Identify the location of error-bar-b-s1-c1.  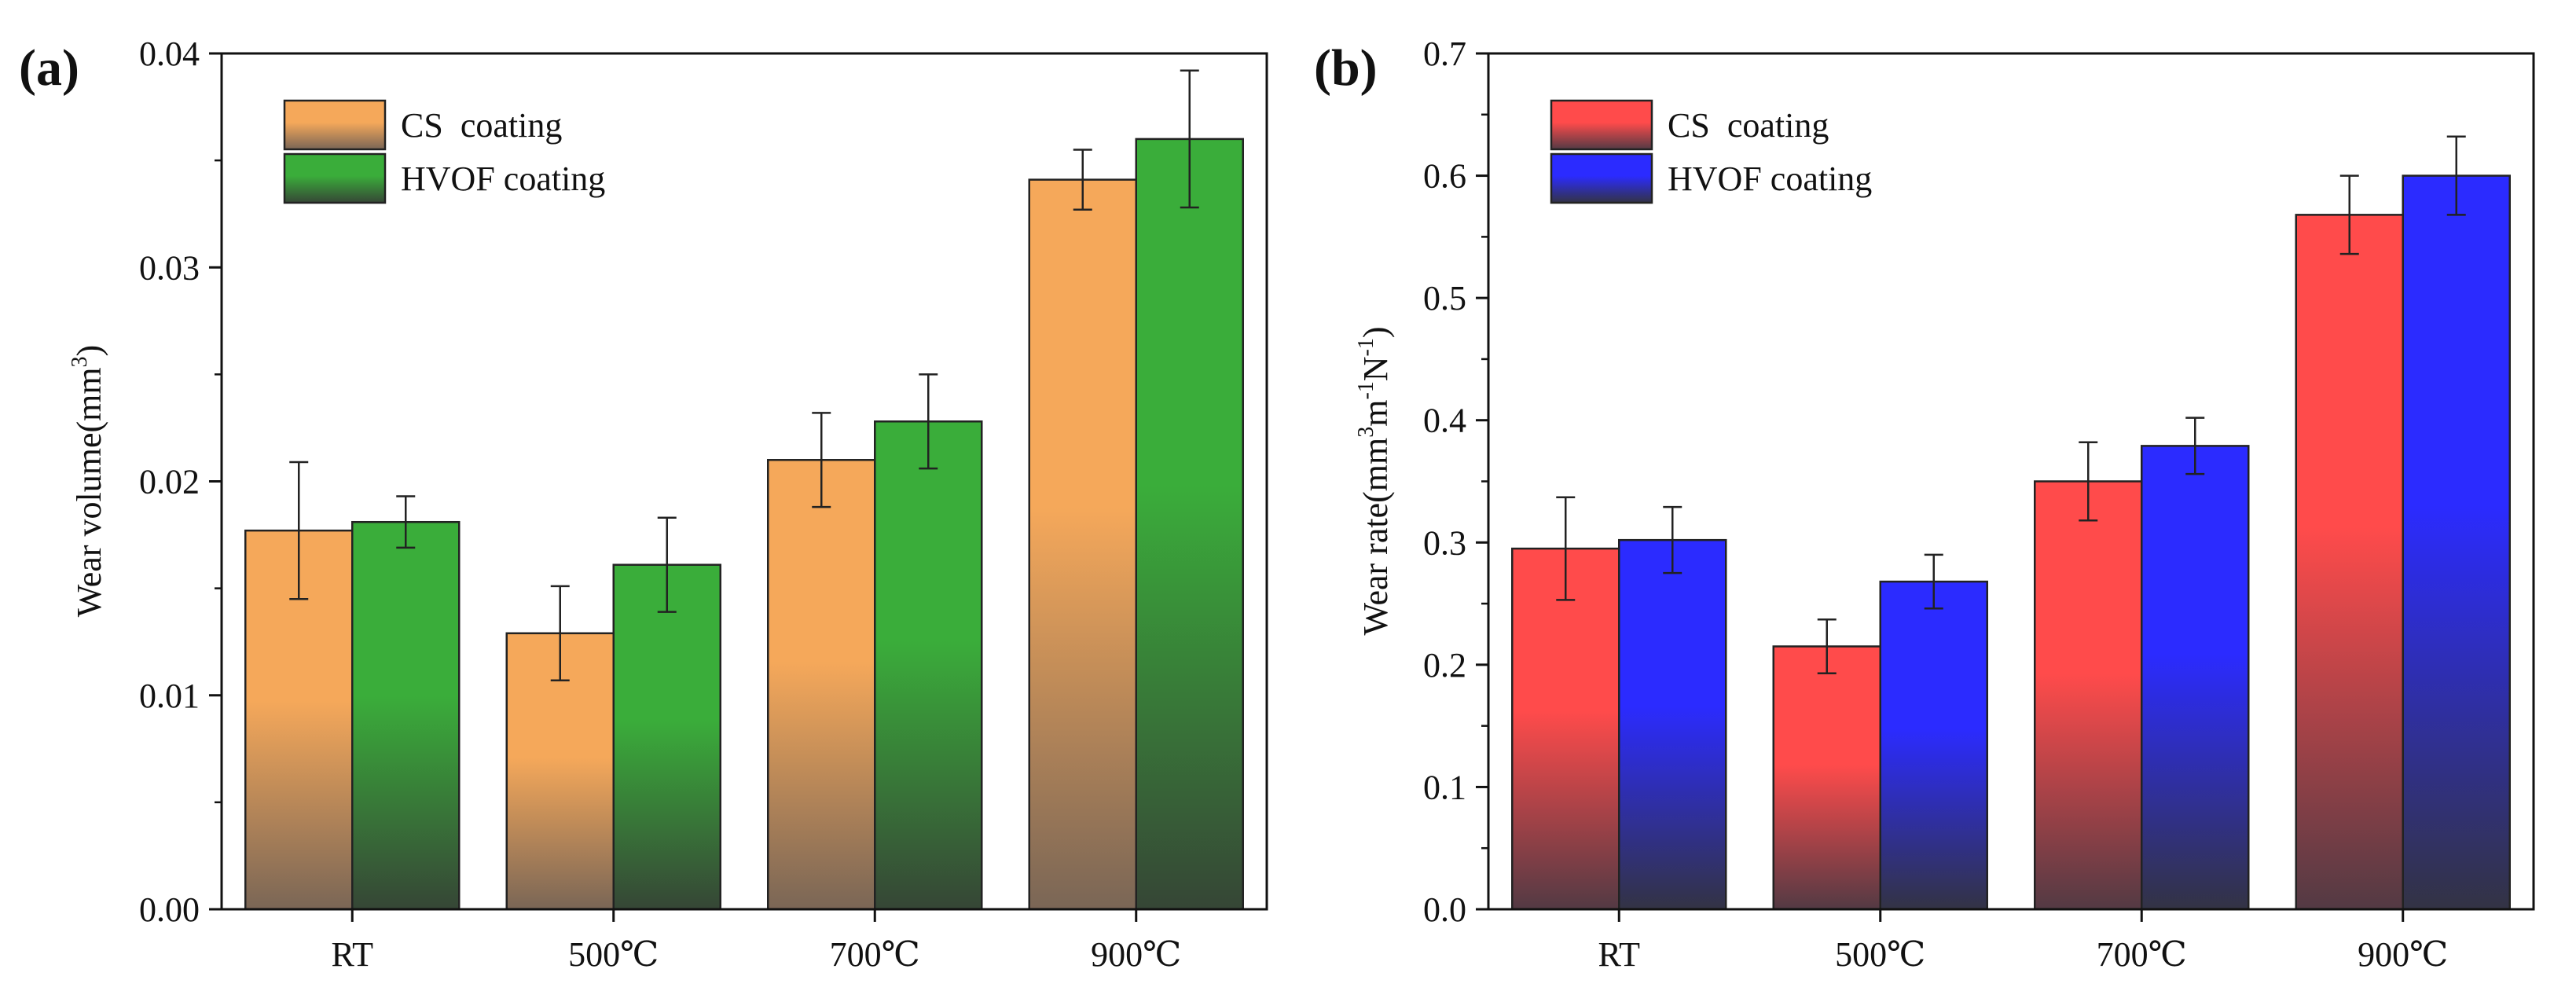
(1933, 581).